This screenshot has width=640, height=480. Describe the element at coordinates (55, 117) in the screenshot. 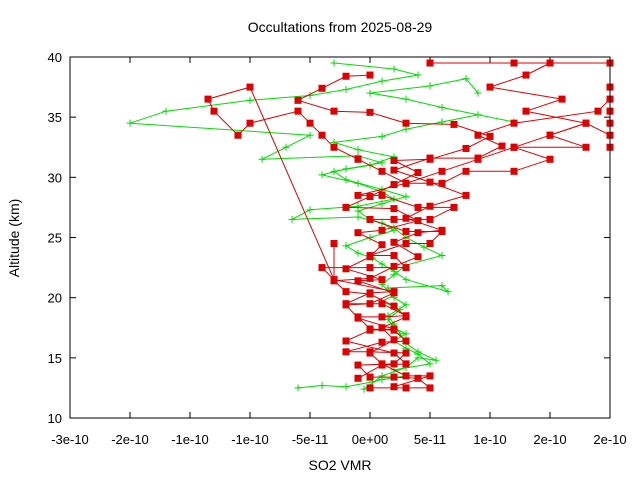

I see `y-tick-label: 35` at that location.